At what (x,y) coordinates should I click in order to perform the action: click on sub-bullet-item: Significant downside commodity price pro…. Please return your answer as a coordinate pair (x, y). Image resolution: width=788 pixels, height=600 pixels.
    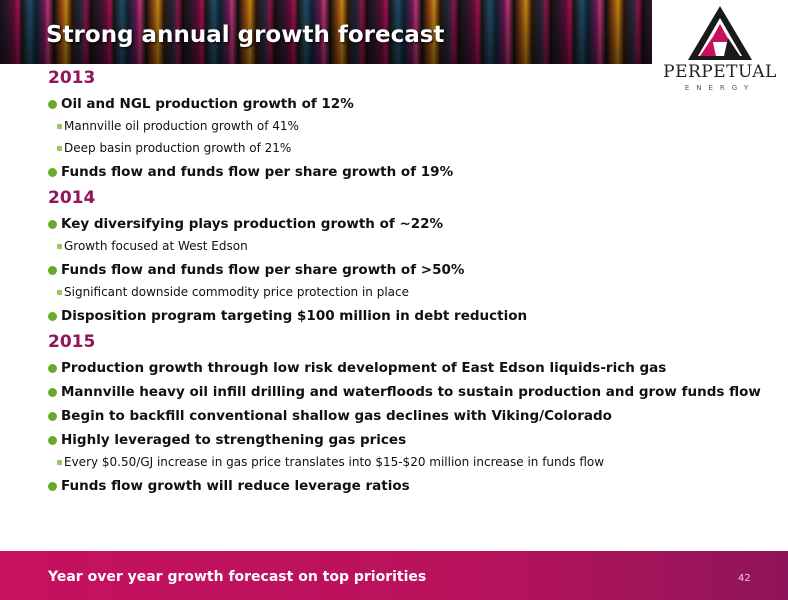
    Looking at the image, I should click on (408, 292).